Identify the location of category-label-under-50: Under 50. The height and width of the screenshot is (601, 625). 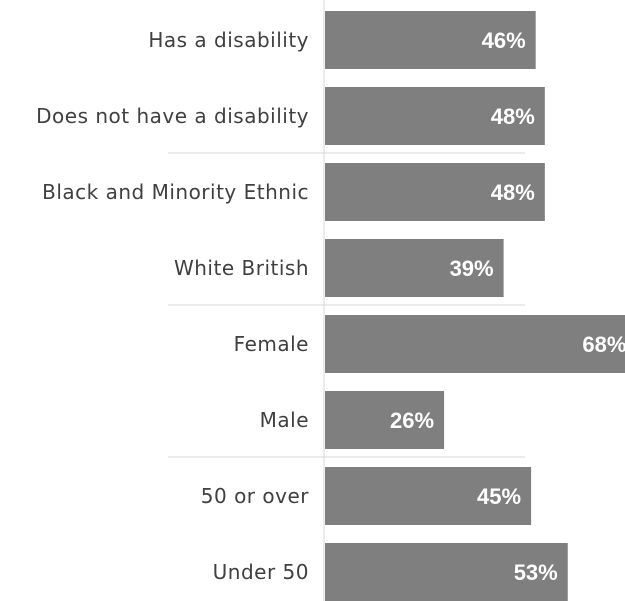
(261, 572).